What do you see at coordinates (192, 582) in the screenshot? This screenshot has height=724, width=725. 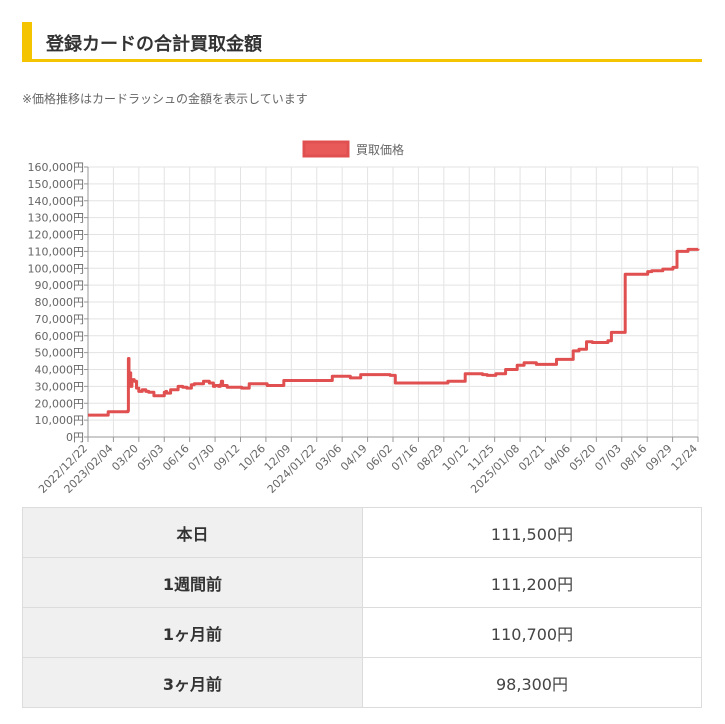 I see `row-label-1week: 1週間前` at bounding box center [192, 582].